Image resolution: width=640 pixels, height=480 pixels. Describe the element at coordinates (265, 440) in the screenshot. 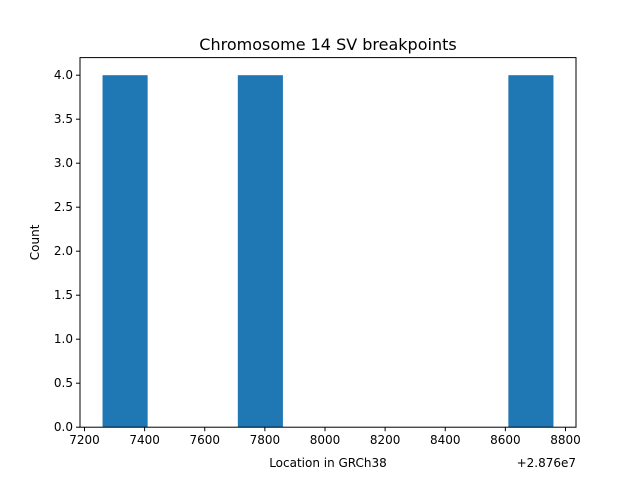

I see `x-tick-label: 7800` at that location.